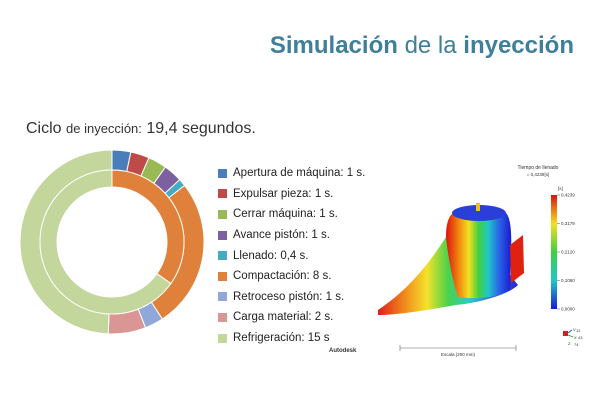  What do you see at coordinates (568, 280) in the screenshot?
I see `scale-tick-label: 0,1060` at bounding box center [568, 280].